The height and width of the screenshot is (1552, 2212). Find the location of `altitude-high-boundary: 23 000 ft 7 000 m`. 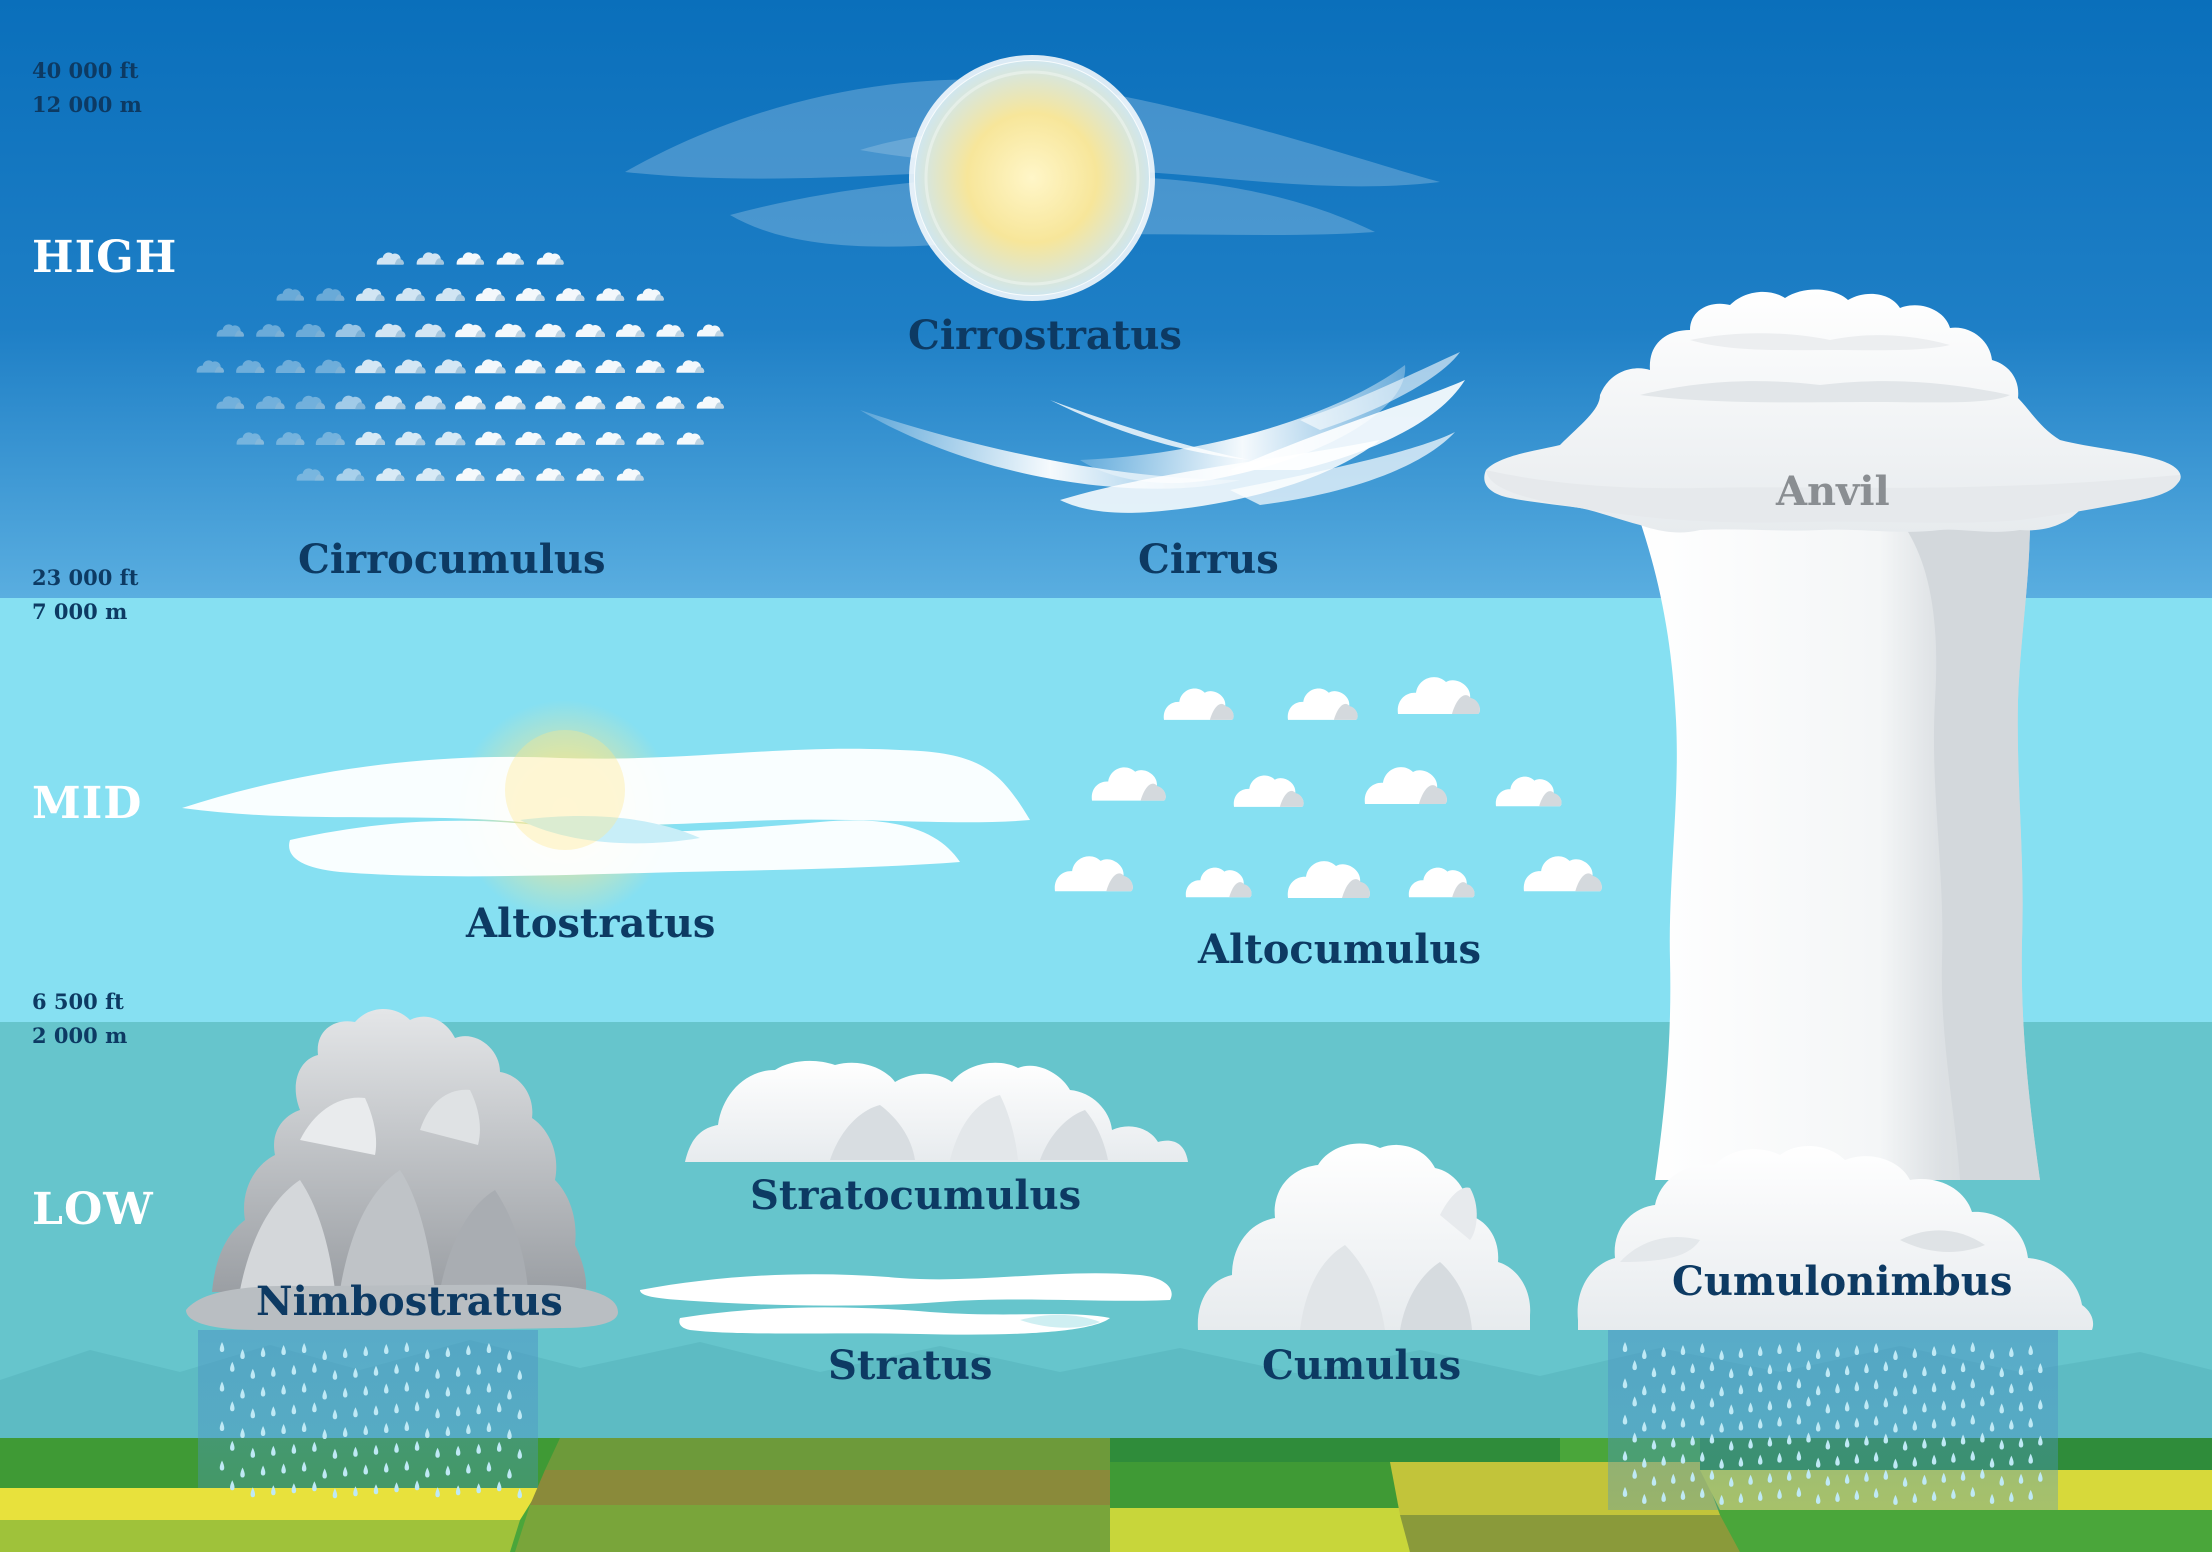

altitude-high-boundary: 23 000 ft 7 000 m is located at coordinates (85, 595).